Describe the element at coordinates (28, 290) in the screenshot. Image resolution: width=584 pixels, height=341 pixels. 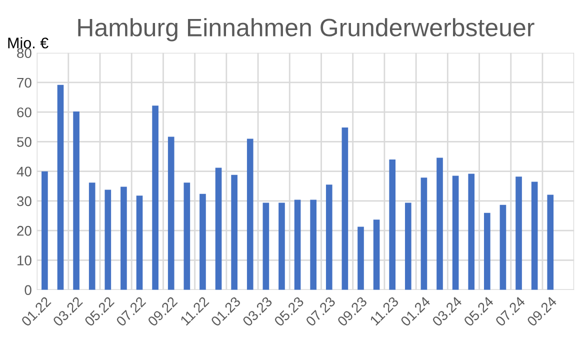
I see `y-tick-label: 0` at that location.